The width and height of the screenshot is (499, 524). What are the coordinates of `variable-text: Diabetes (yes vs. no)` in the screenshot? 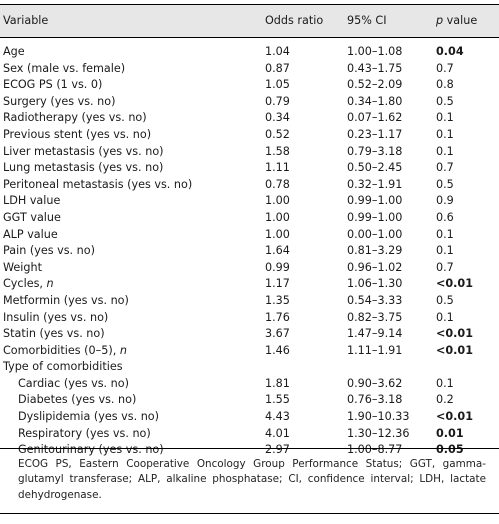 It's located at (77, 400).